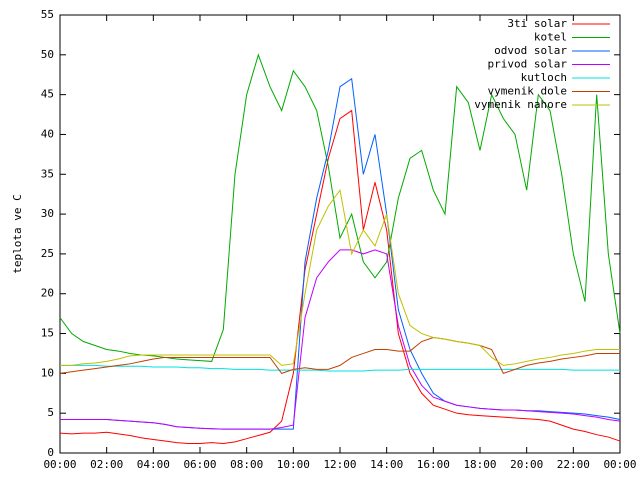 The image size is (640, 480). Describe the element at coordinates (246, 464) in the screenshot. I see `x-tick-label: 08:00` at that location.